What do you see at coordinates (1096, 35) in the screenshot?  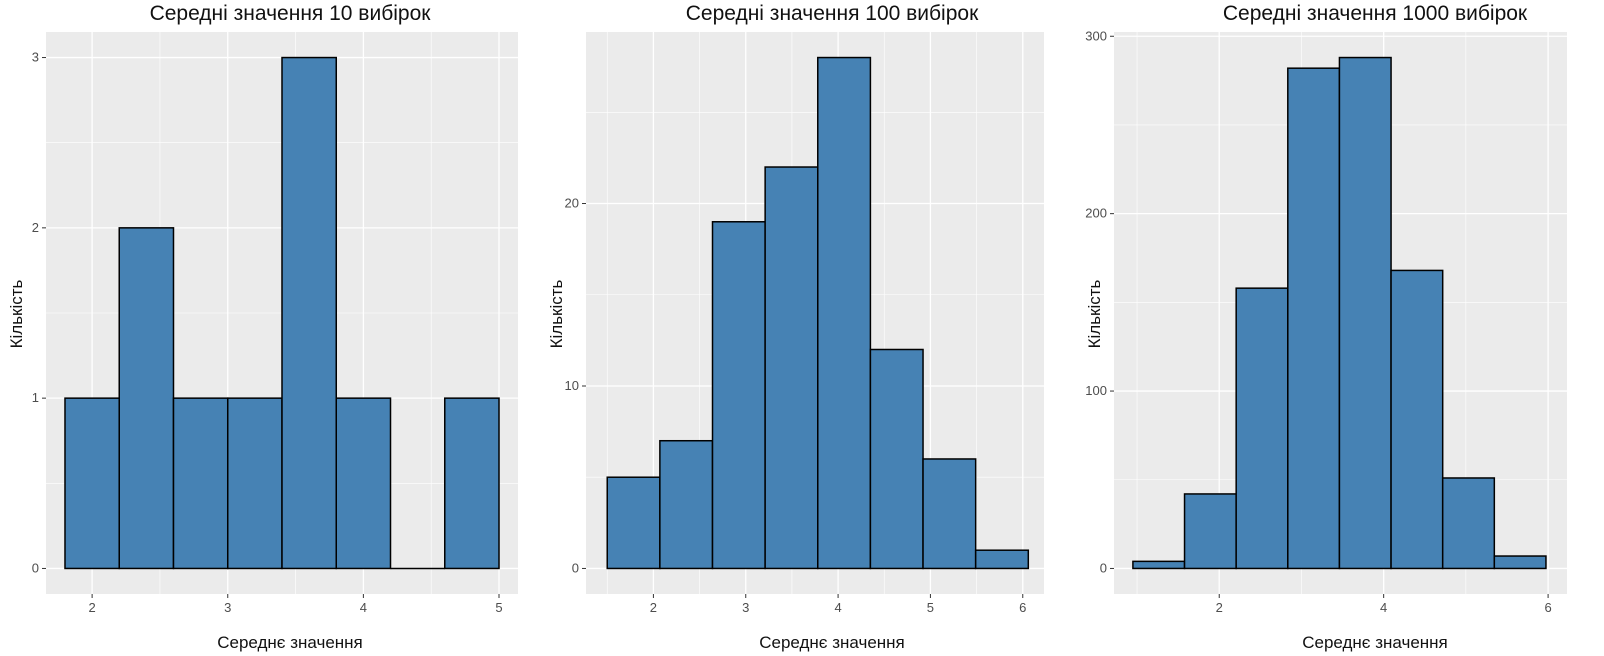 I see `y-tick-label: 300` at bounding box center [1096, 35].